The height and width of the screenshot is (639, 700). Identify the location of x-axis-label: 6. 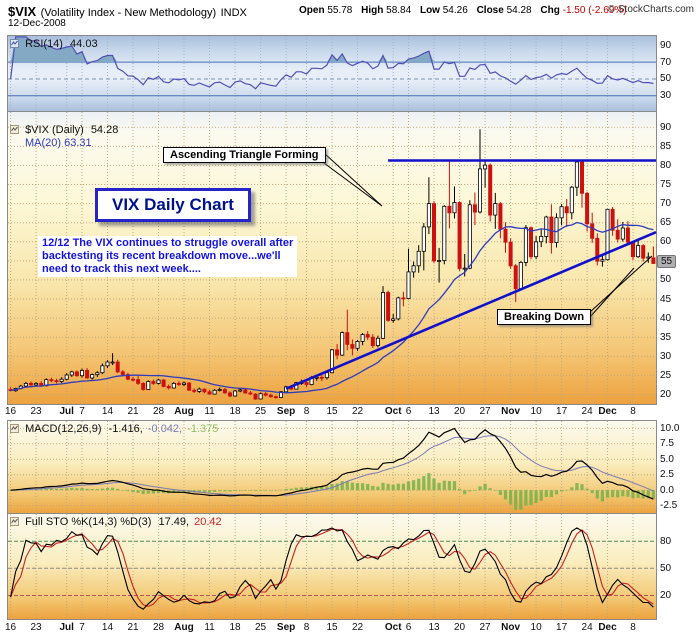
(408, 411).